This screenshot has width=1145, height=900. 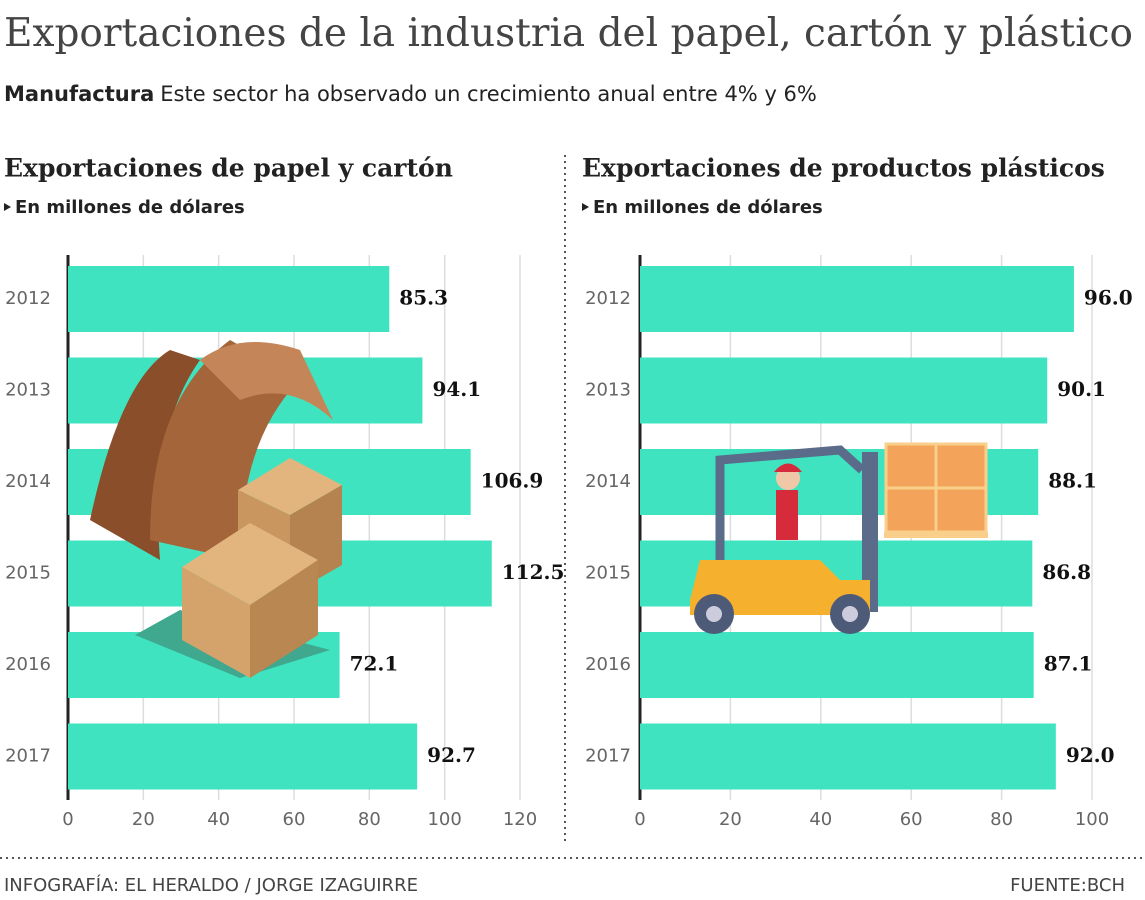 I want to click on value-label: 92.7, so click(x=451, y=755).